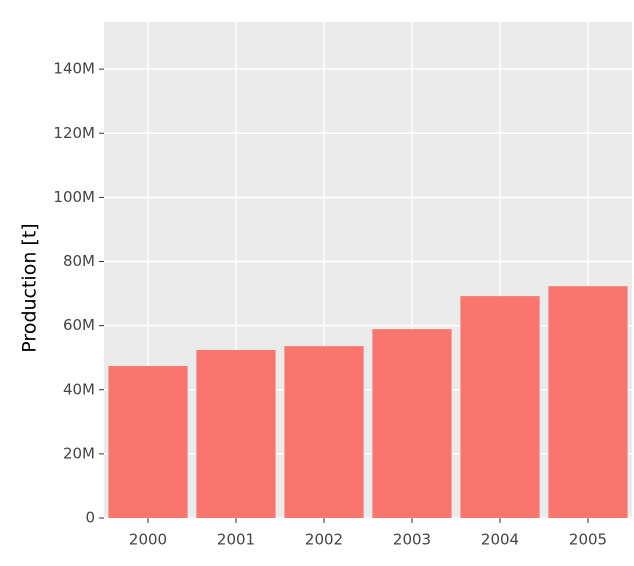 The width and height of the screenshot is (634, 566). What do you see at coordinates (324, 540) in the screenshot?
I see `x-tick-label: 2002` at bounding box center [324, 540].